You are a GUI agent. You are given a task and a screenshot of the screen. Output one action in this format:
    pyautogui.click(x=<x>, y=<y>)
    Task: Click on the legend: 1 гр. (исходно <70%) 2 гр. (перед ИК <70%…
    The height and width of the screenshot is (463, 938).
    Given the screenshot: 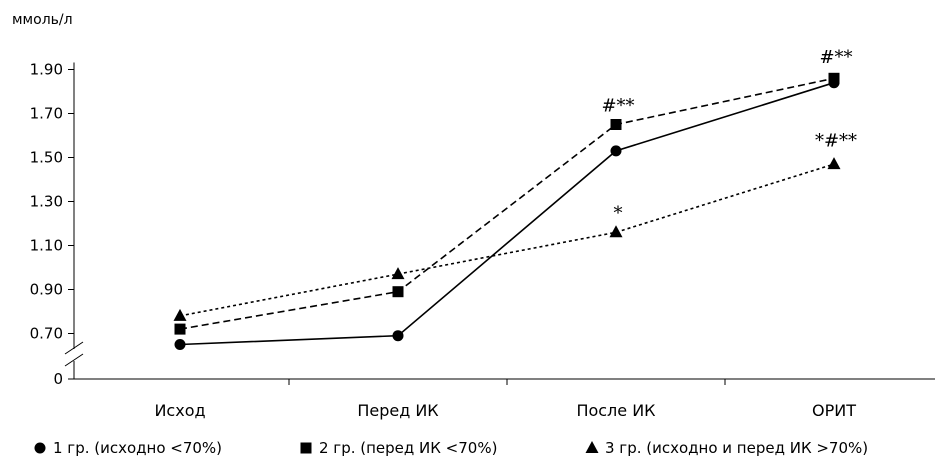 What is the action you would take?
    pyautogui.click(x=451, y=448)
    